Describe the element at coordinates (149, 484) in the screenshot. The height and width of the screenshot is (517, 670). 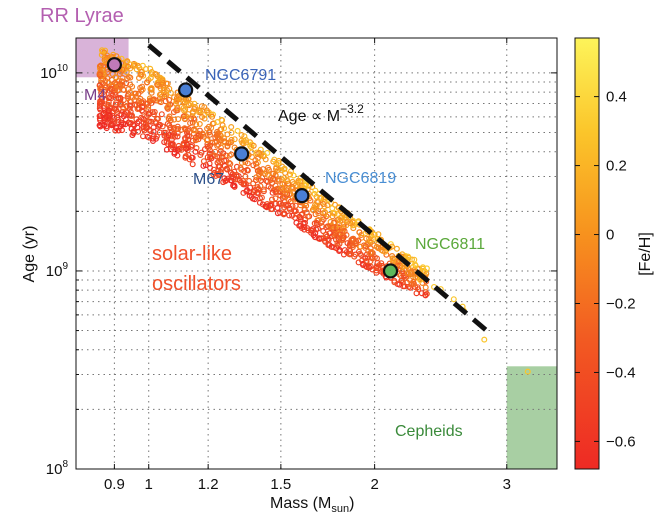
I see `x-tick-label-1: 1` at that location.